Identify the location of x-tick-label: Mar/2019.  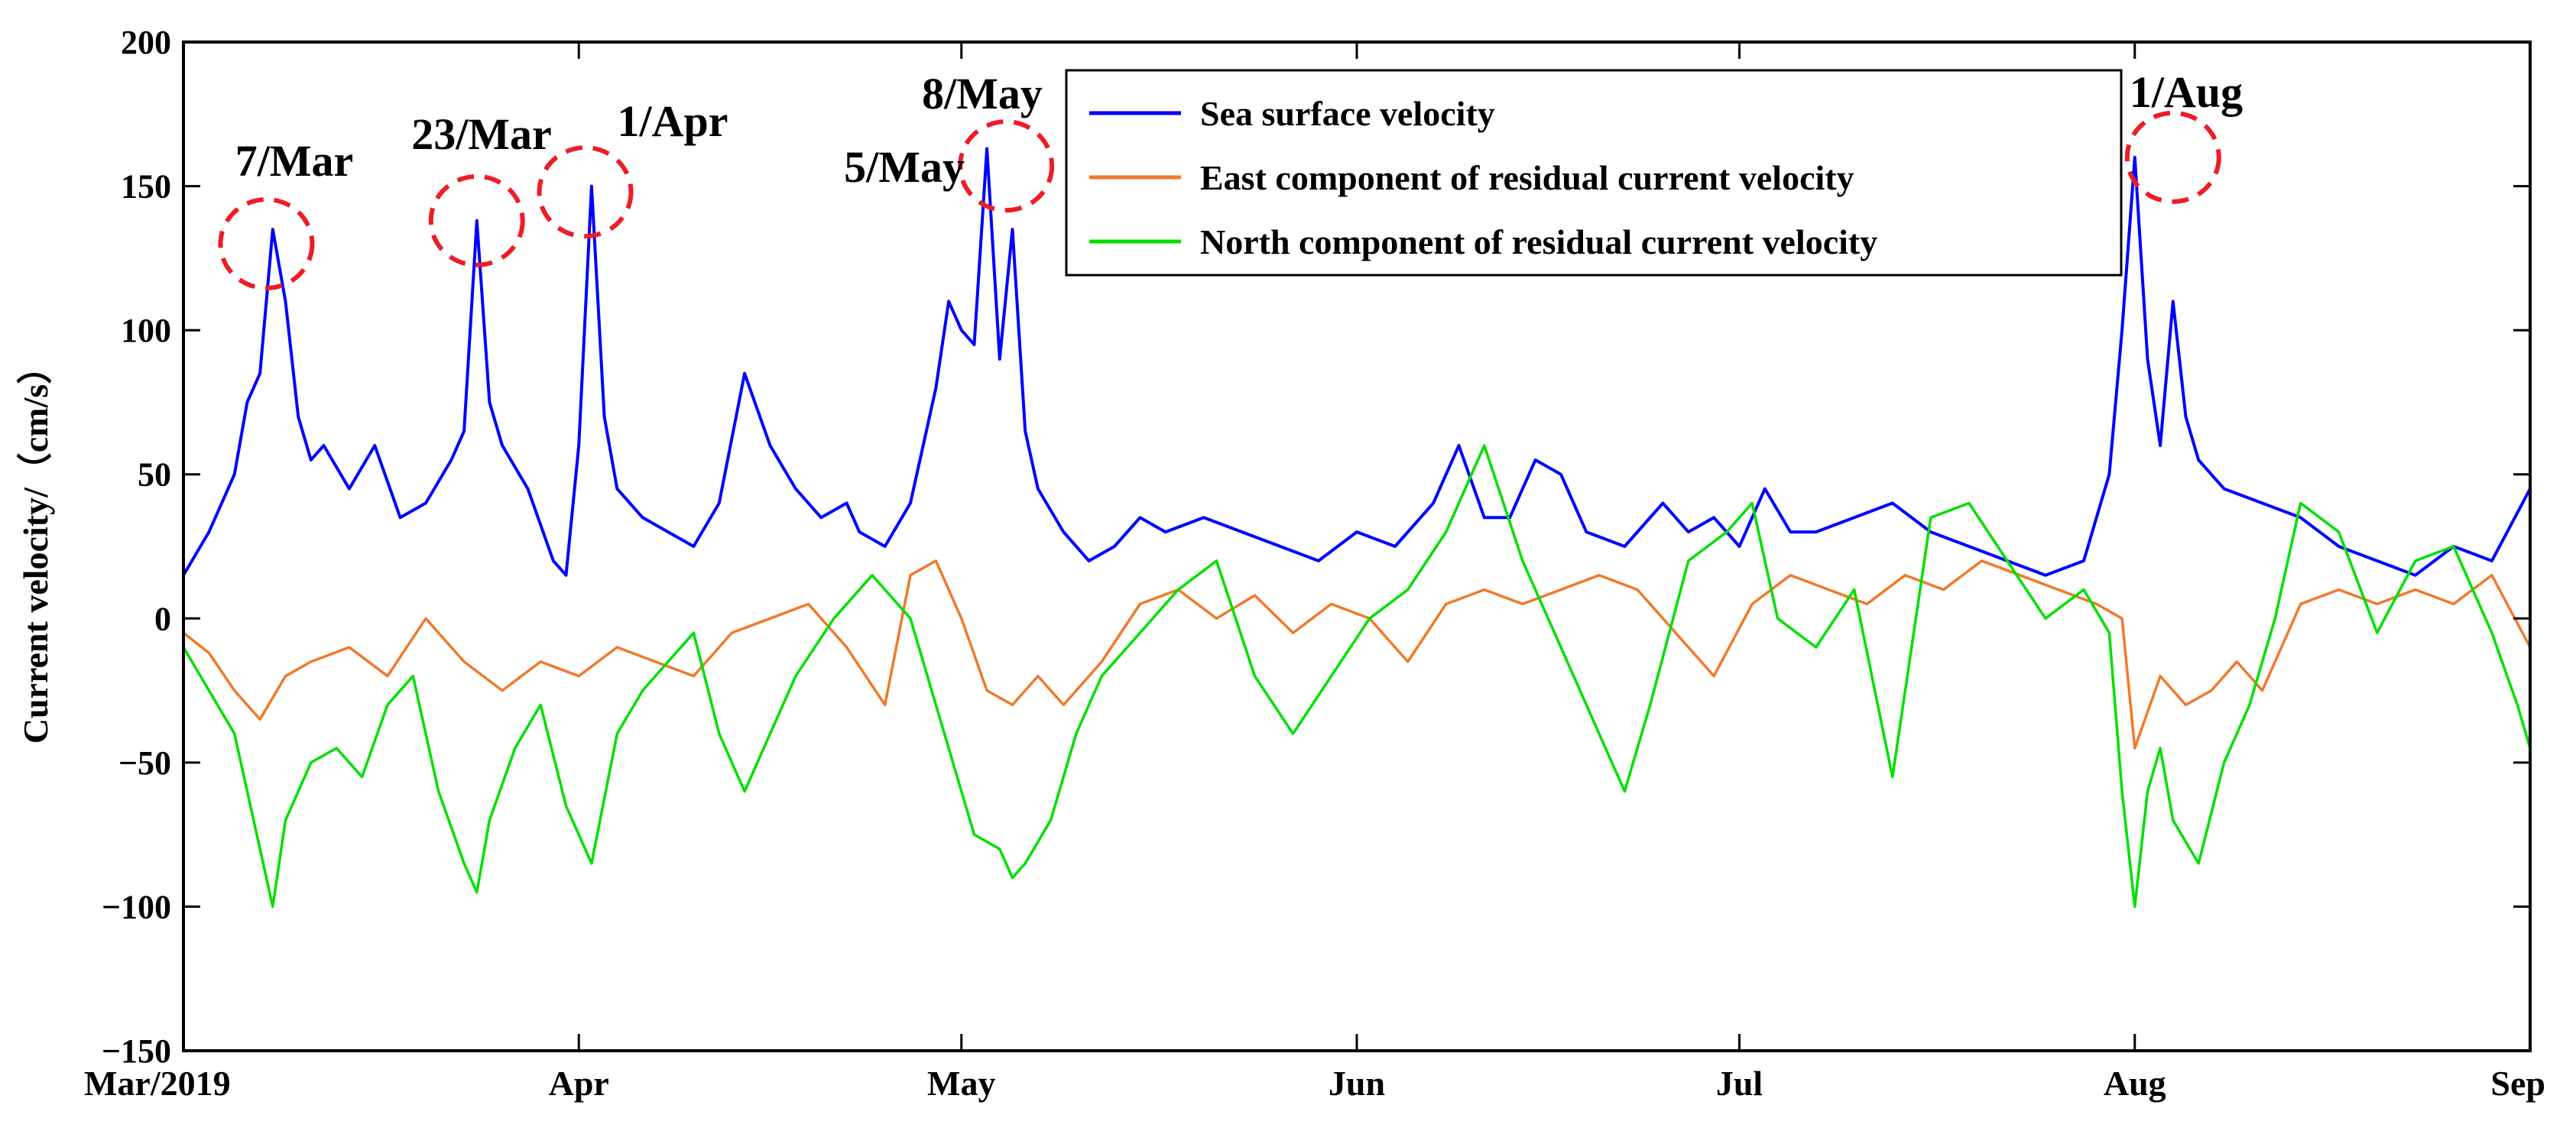
(157, 1083).